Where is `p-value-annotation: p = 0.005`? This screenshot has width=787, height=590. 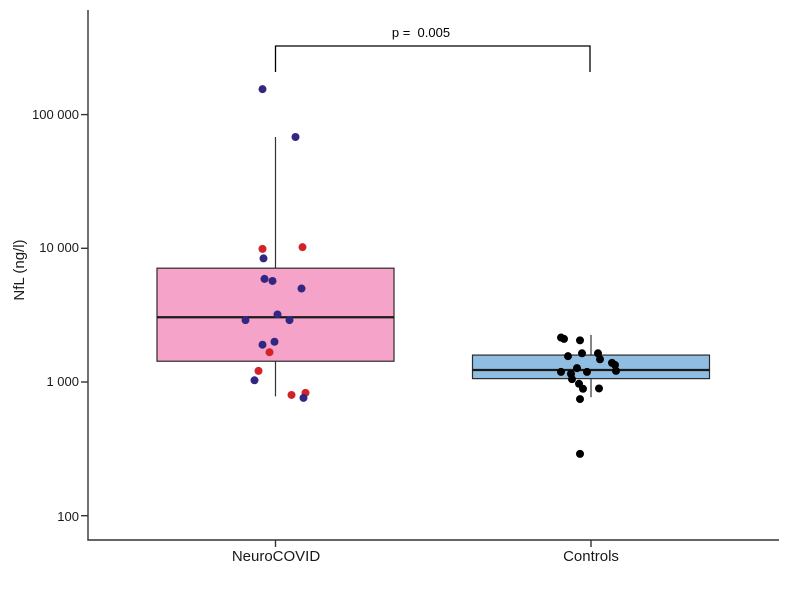 p-value-annotation: p = 0.005 is located at coordinates (421, 32).